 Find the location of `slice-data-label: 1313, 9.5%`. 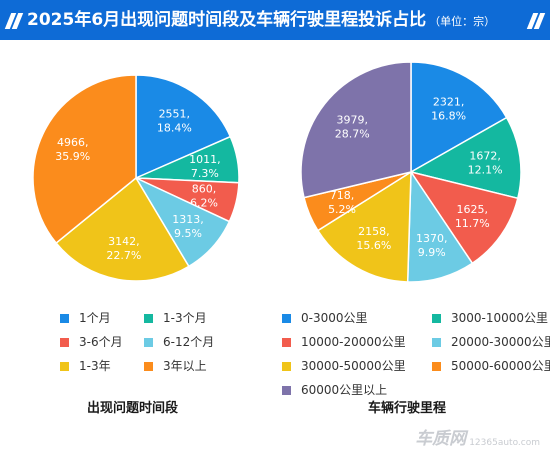

slice-data-label: 1313, 9.5% is located at coordinates (188, 226).